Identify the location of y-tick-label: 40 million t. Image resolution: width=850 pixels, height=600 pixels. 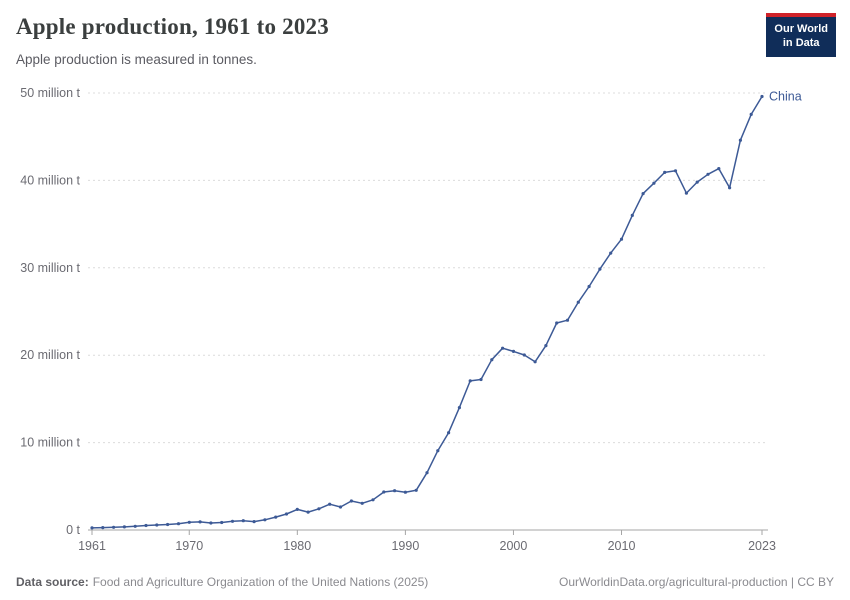
(50, 180).